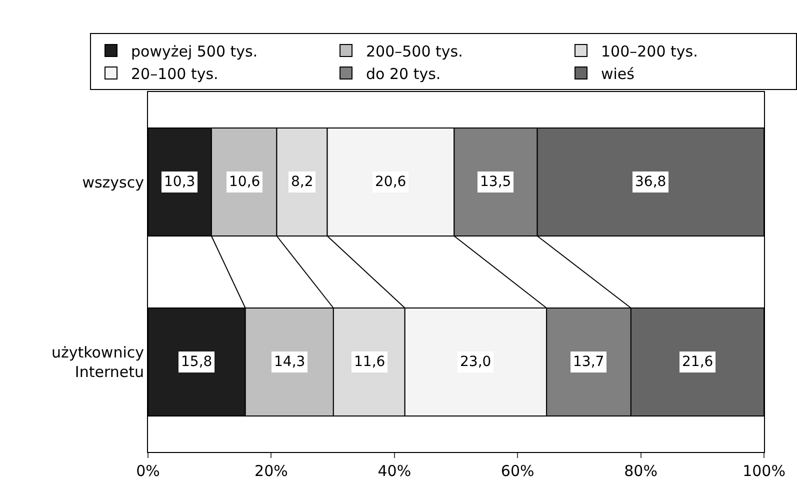 The width and height of the screenshot is (797, 492). What do you see at coordinates (196, 362) in the screenshot?
I see `data-label: 15,8` at bounding box center [196, 362].